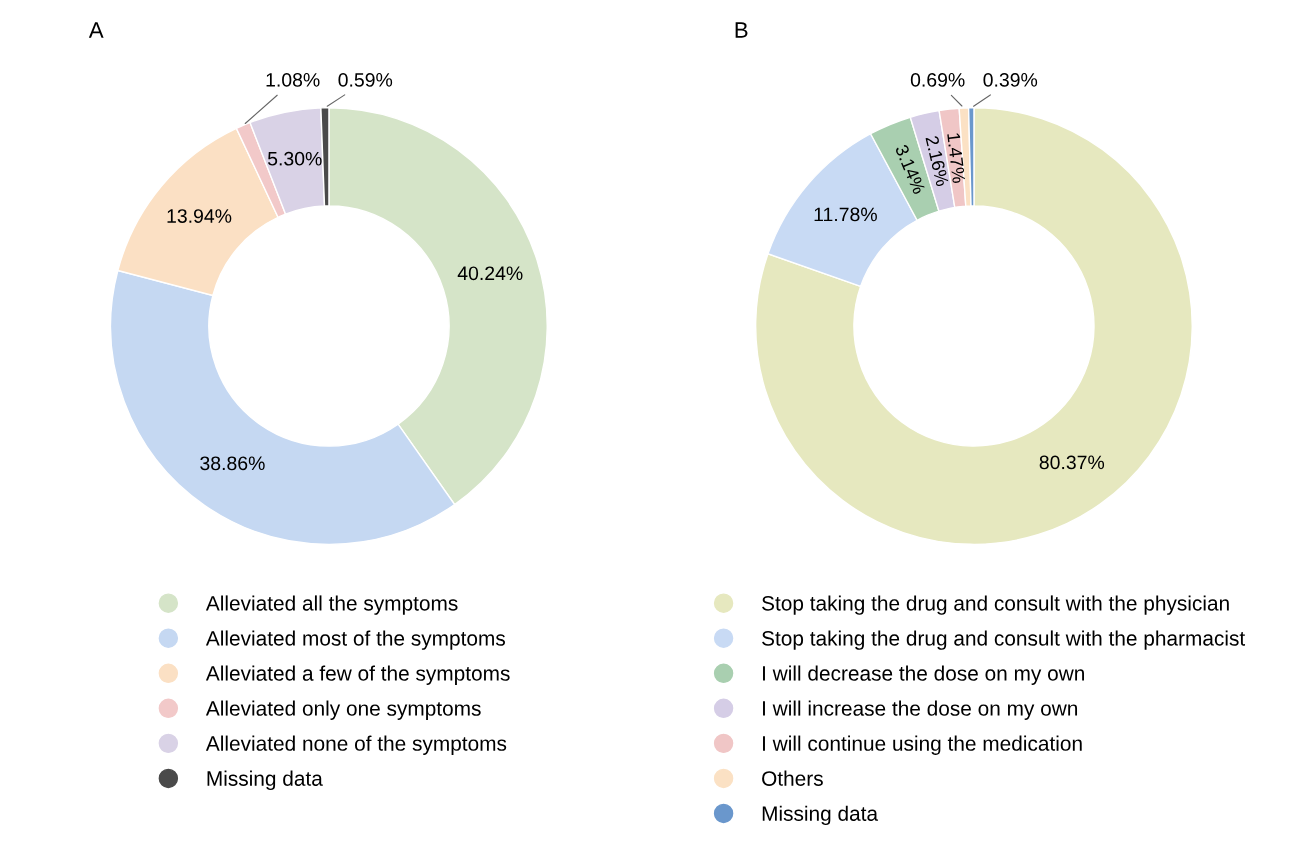  What do you see at coordinates (1010, 79) in the screenshot?
I see `data-label: 0.39%` at bounding box center [1010, 79].